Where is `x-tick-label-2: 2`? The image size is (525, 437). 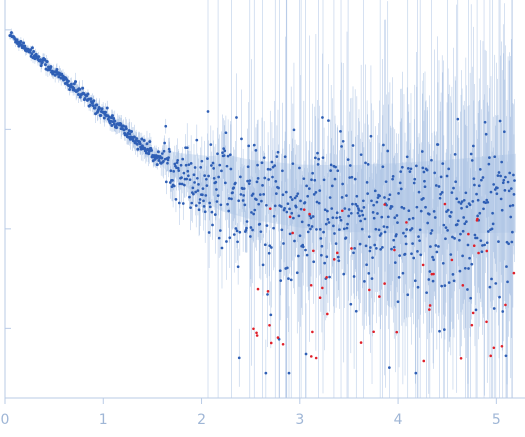 x-tick-label-2: 2 is located at coordinates (201, 420).